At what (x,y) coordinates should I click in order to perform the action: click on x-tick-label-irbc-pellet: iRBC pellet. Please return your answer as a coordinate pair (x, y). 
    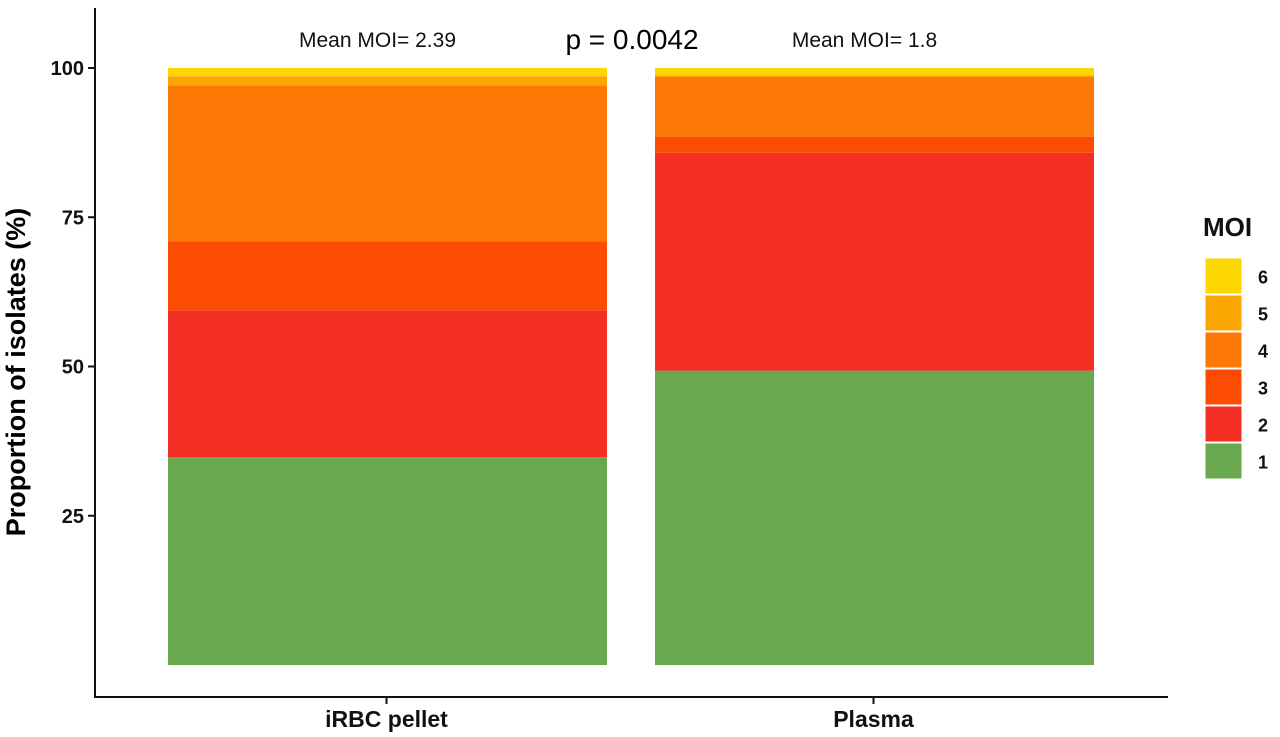
    Looking at the image, I should click on (386, 719).